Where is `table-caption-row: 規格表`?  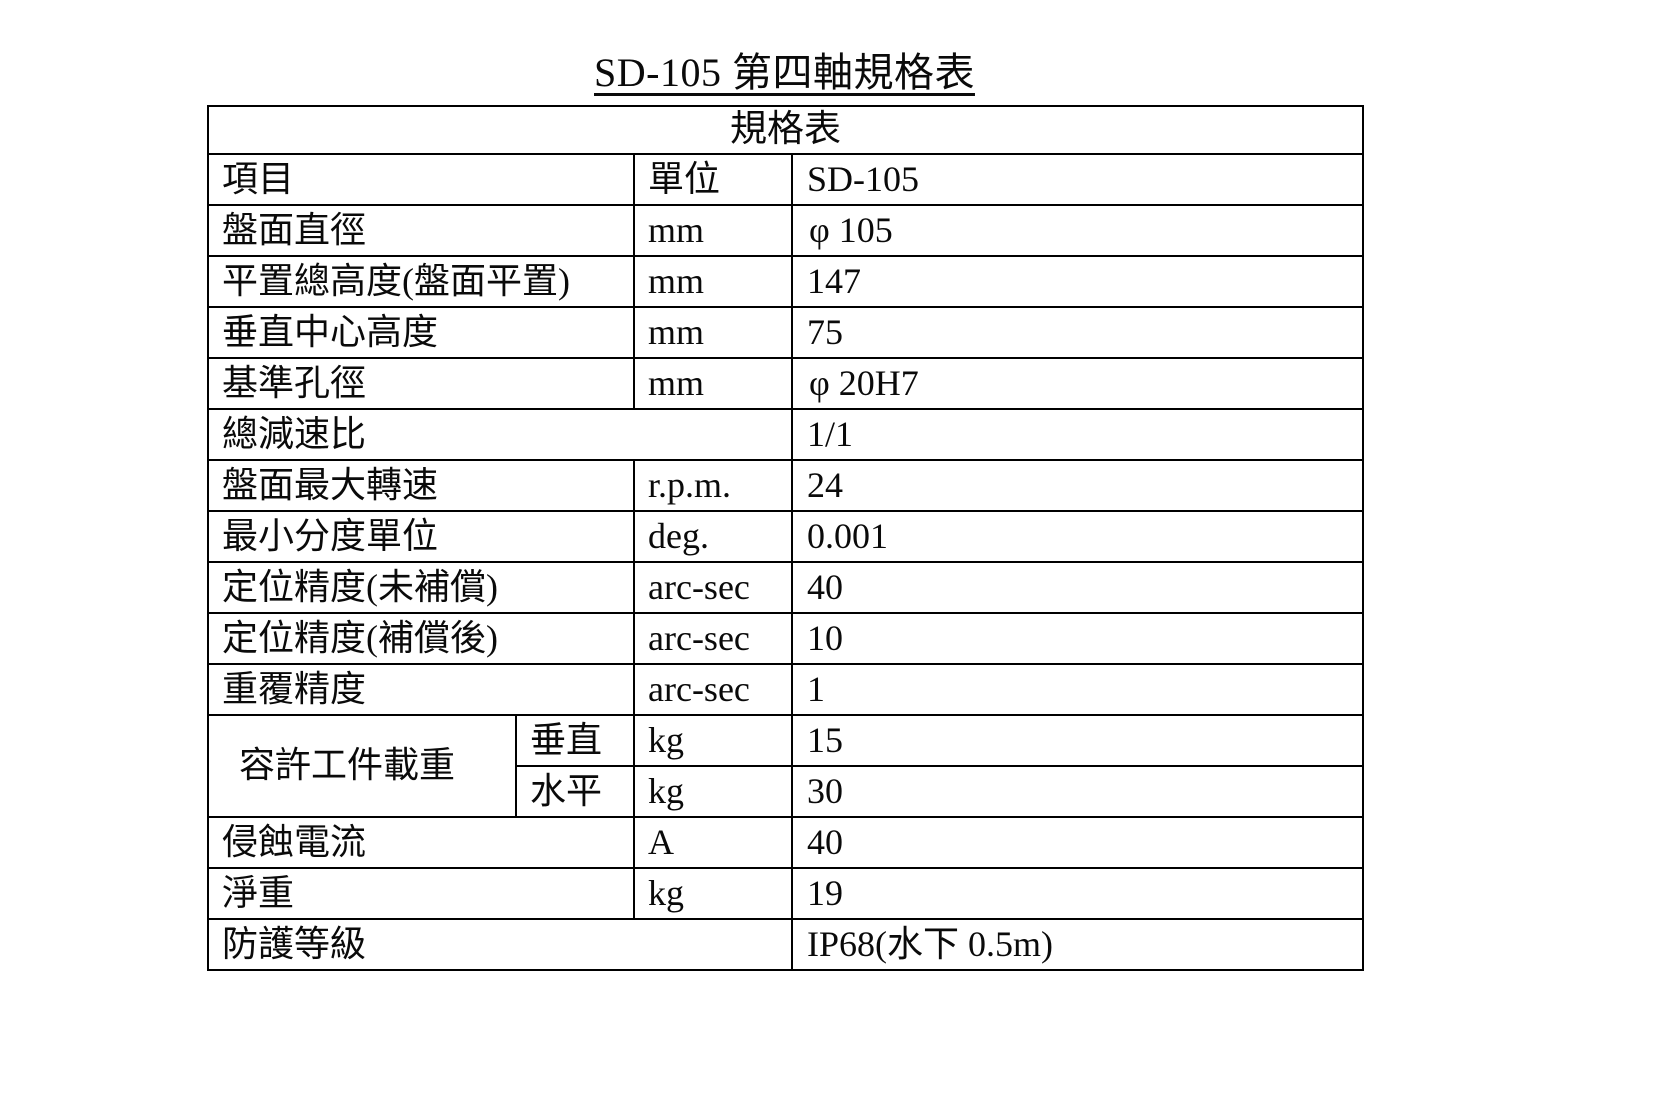
table-caption-row: 規格表 is located at coordinates (785, 130).